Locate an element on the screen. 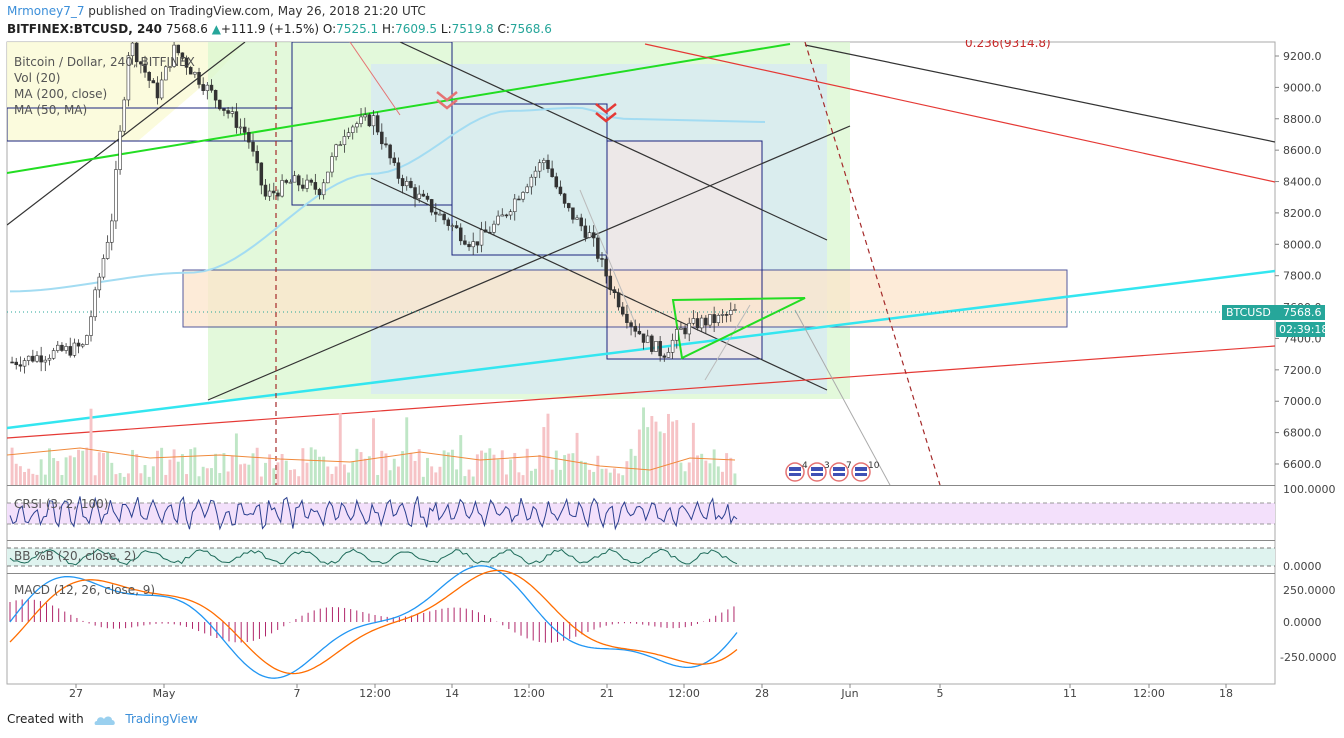  symbol-label: BITFINEX:BTCUSD, 240 is located at coordinates (85, 29).